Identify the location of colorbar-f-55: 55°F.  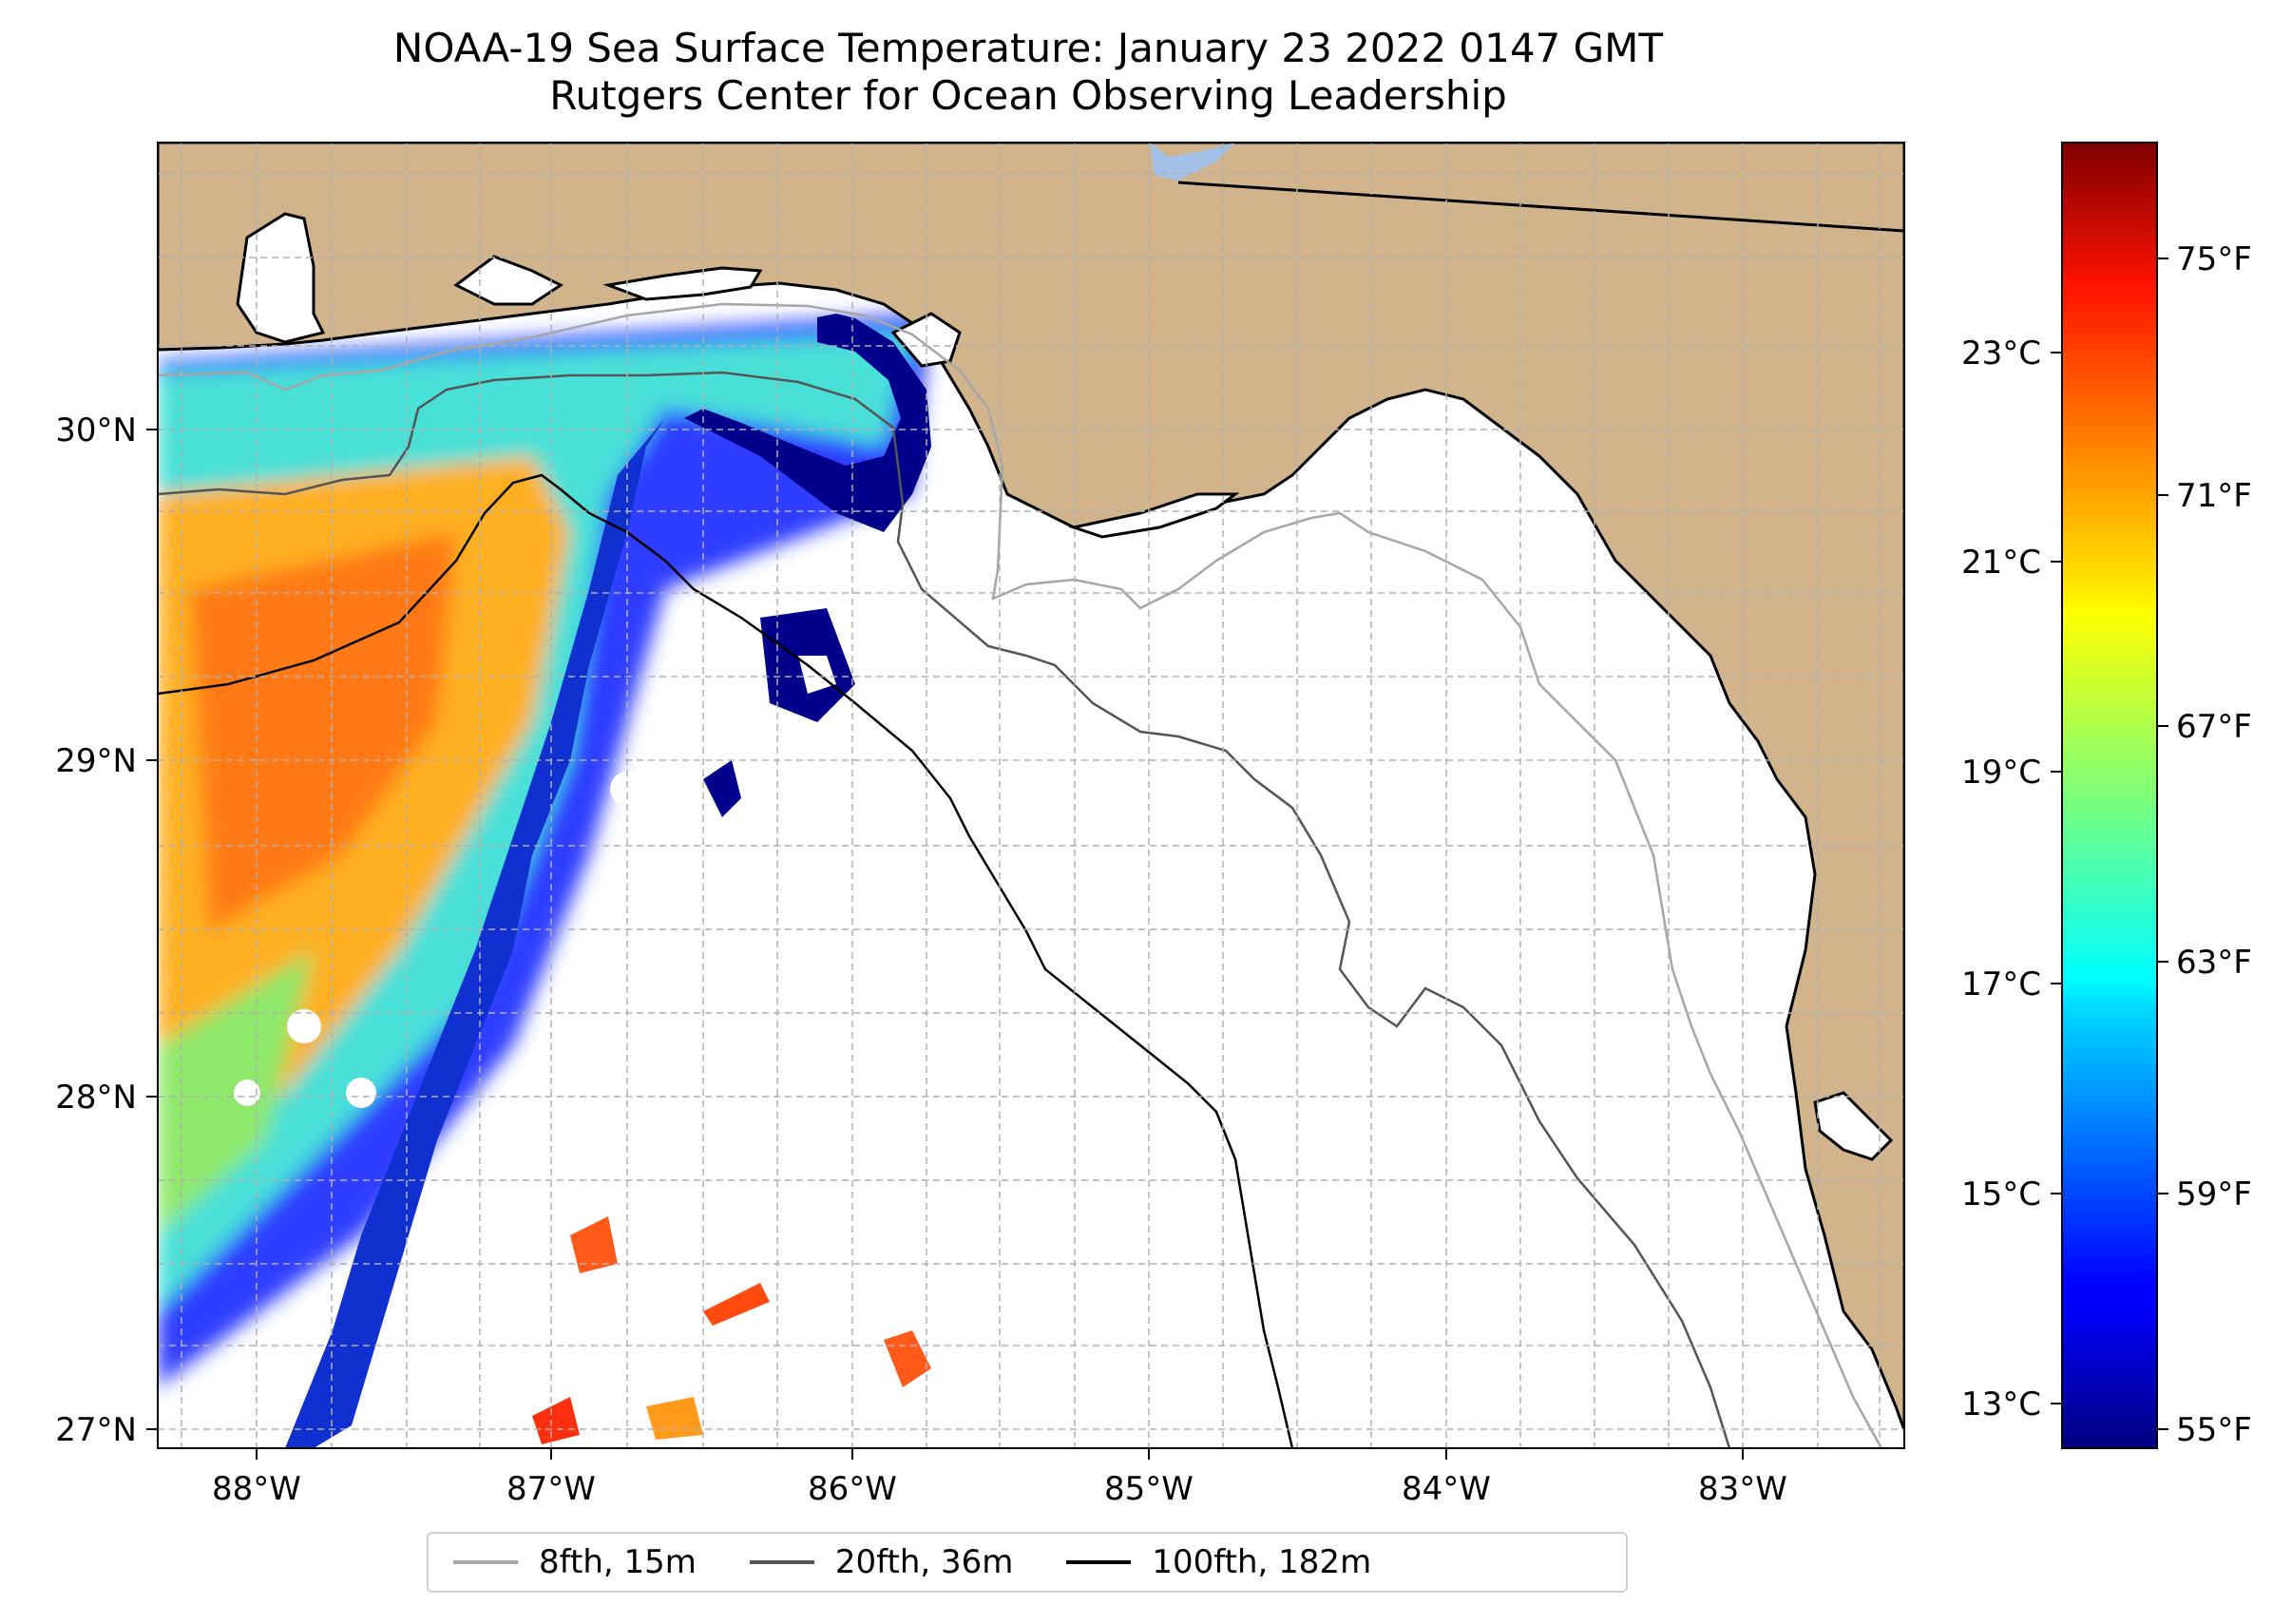
(2214, 1430).